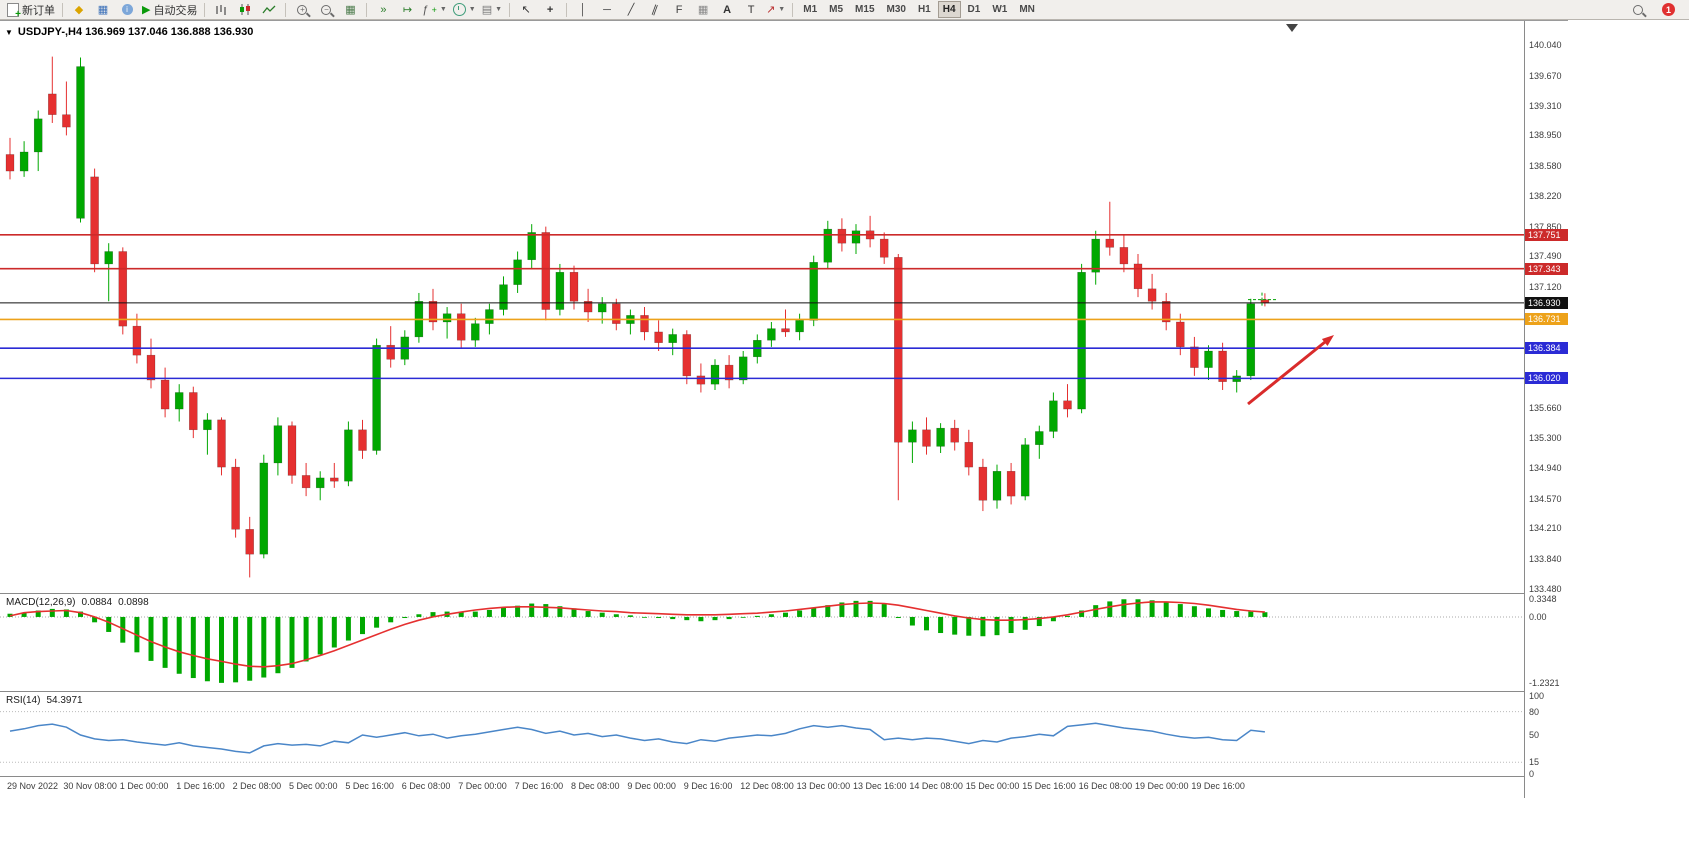 The height and width of the screenshot is (858, 1689). Describe the element at coordinates (369, 786) in the screenshot. I see `time-axis-label: 5 Dec 16:00` at that location.